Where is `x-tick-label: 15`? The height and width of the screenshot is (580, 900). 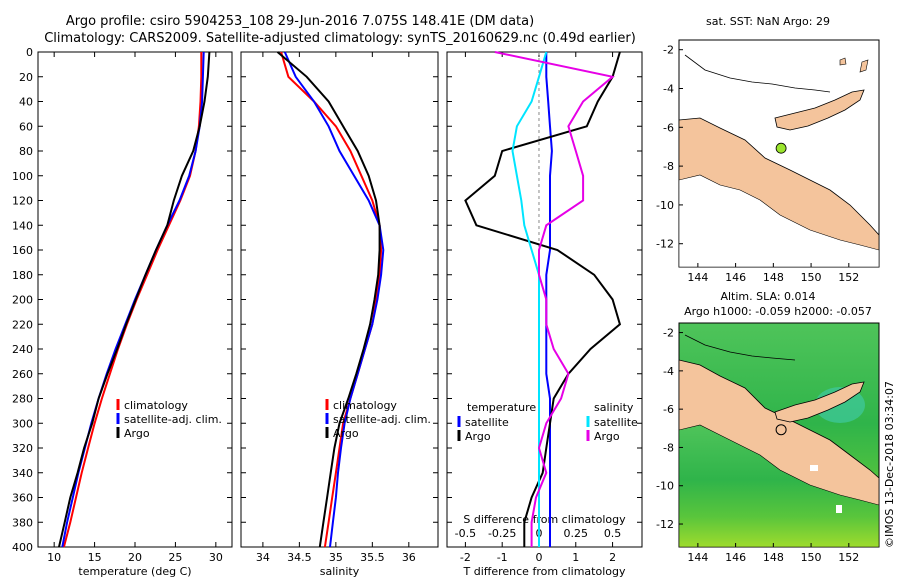 x-tick-label: 15 is located at coordinates (95, 557).